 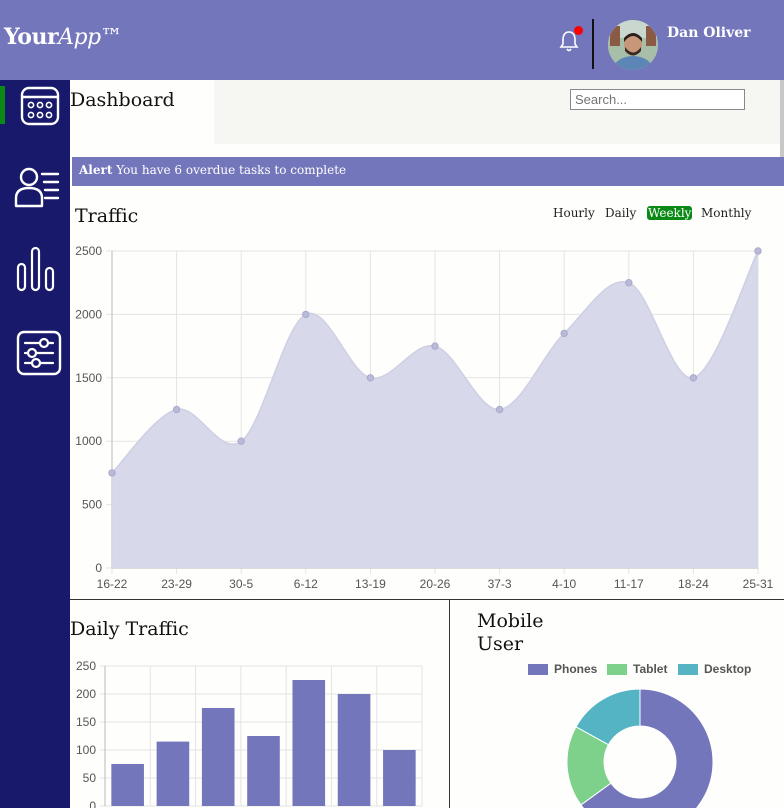 I want to click on search-input, so click(x=657, y=99).